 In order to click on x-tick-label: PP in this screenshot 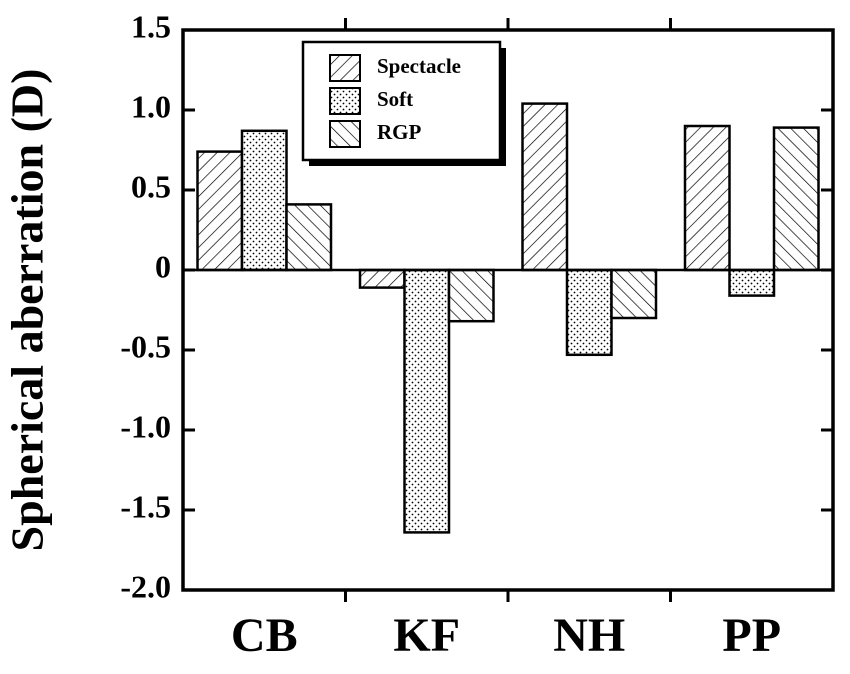, I will do `click(751, 635)`.